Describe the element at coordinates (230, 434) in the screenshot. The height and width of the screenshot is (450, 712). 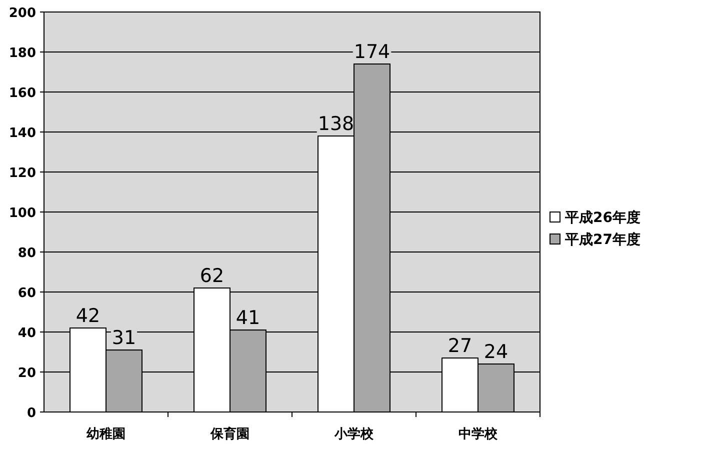
I see `x-tick-label: 保育園` at that location.